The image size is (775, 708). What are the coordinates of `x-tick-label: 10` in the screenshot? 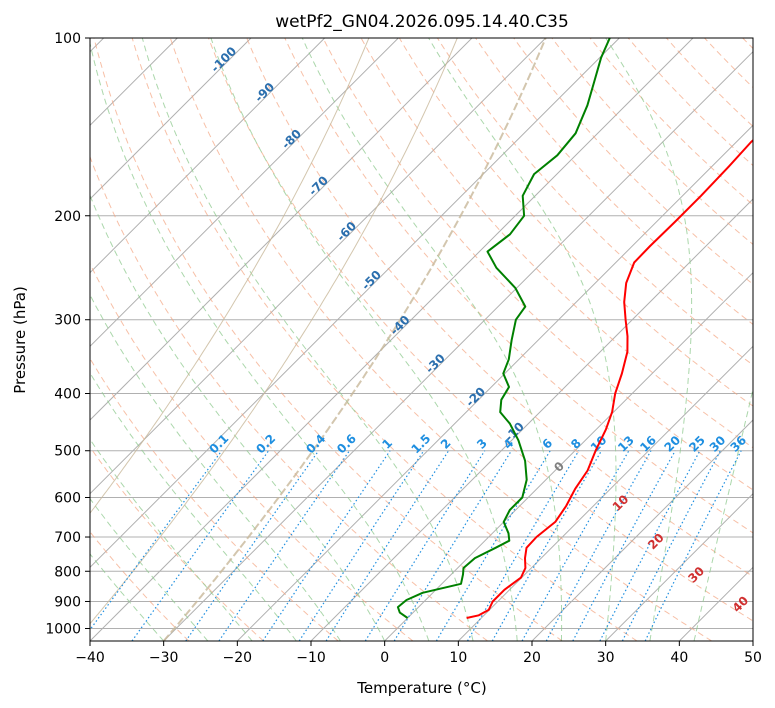 It's located at (458, 658).